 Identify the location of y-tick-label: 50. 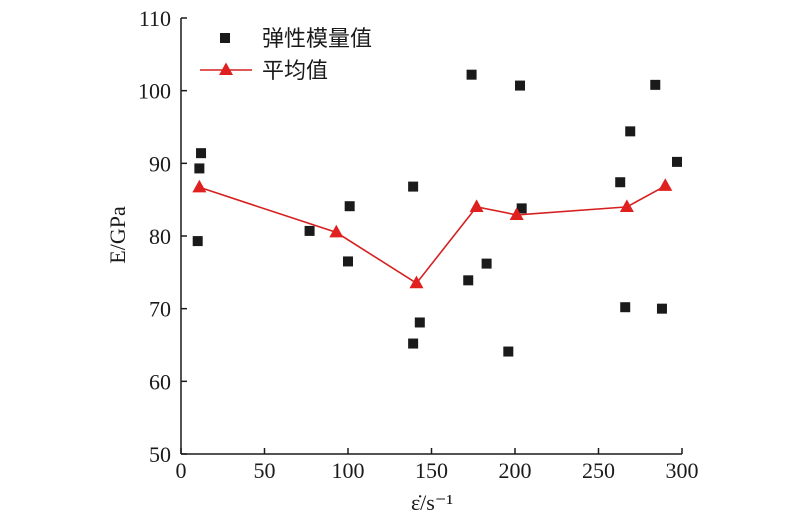
(160, 454).